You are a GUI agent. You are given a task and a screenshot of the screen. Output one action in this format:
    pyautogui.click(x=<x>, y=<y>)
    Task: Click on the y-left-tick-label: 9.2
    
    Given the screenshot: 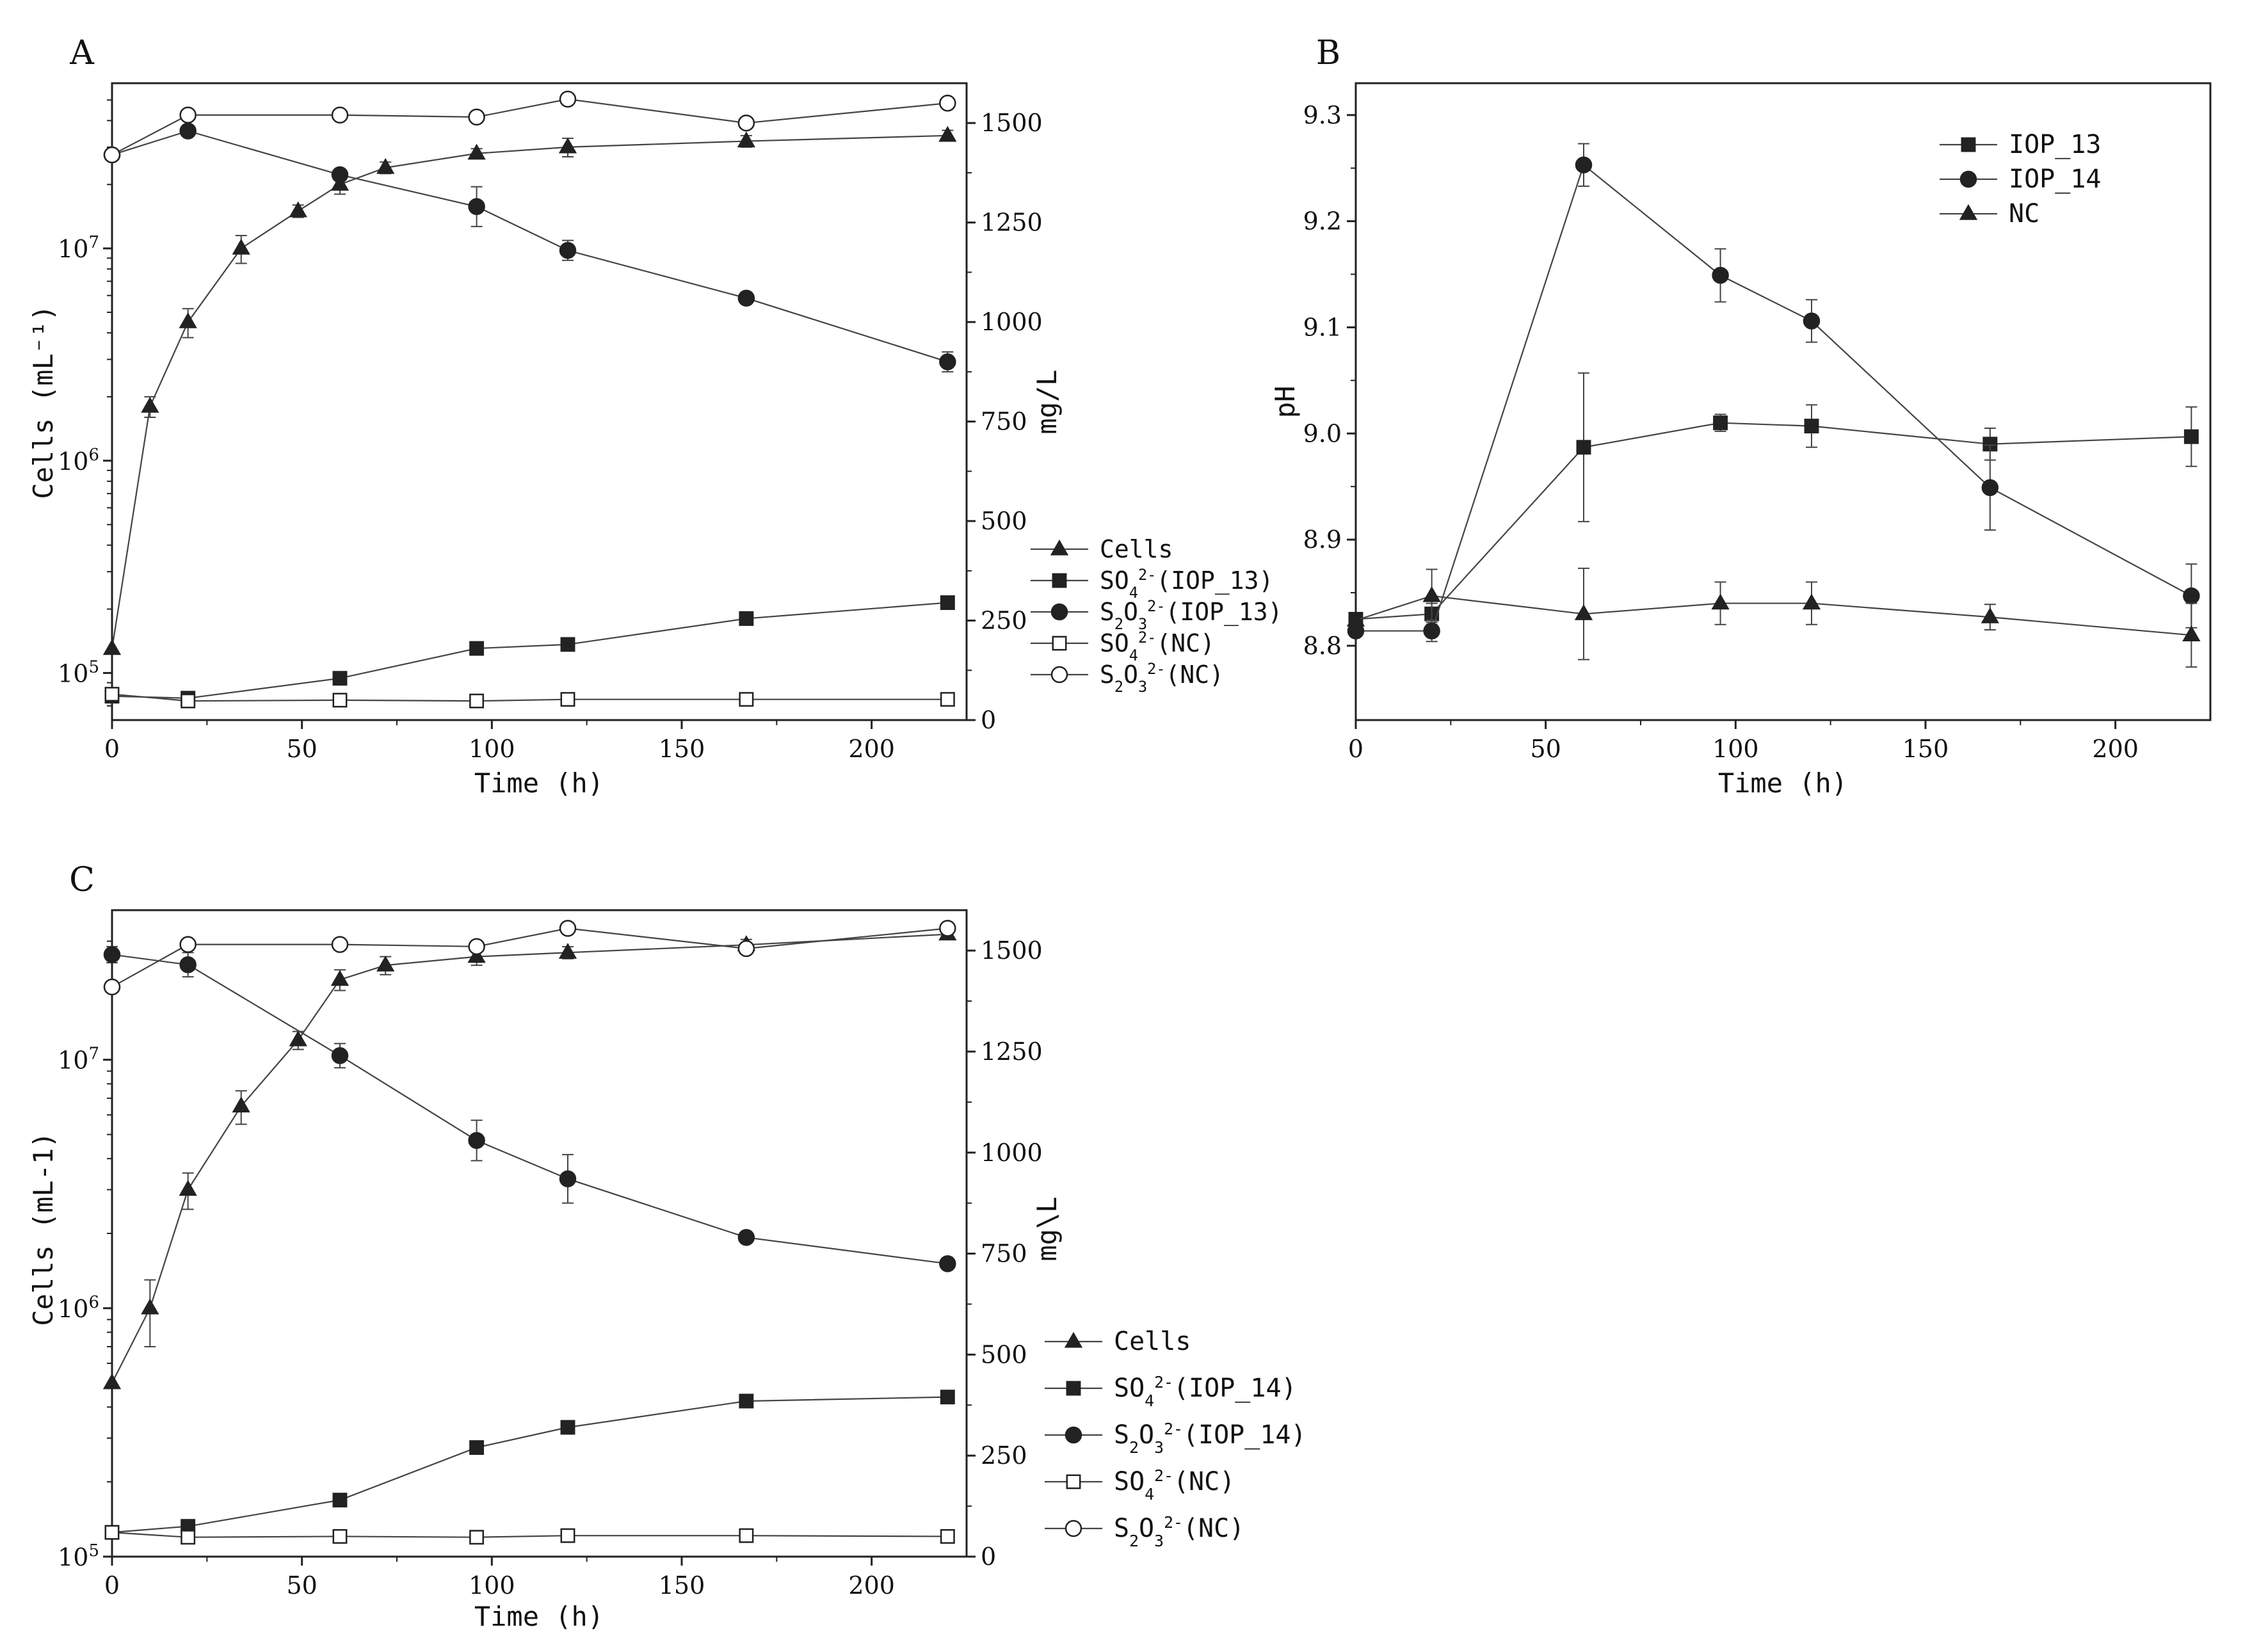 What is the action you would take?
    pyautogui.click(x=1322, y=221)
    